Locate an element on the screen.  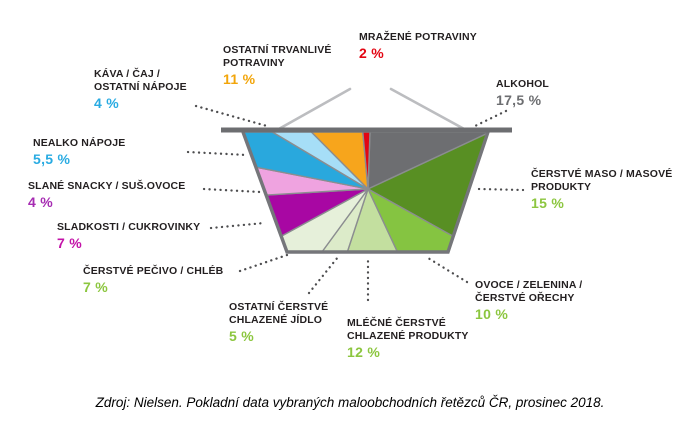
leader-line-maso is located at coordinates (501, 189).